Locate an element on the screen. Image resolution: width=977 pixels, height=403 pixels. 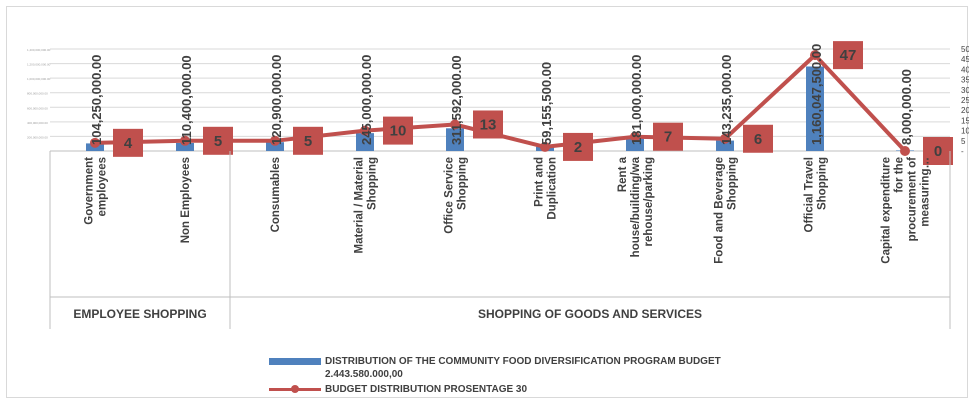
category-label: Consumables is located at coordinates (276, 194).